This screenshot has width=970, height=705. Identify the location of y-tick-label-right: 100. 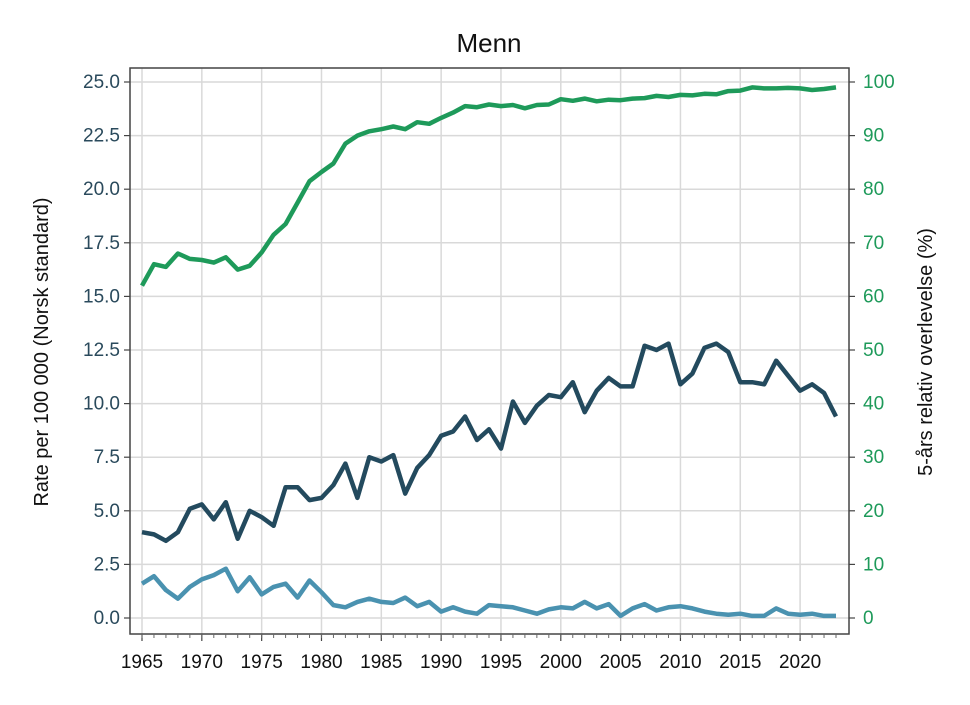
(879, 82).